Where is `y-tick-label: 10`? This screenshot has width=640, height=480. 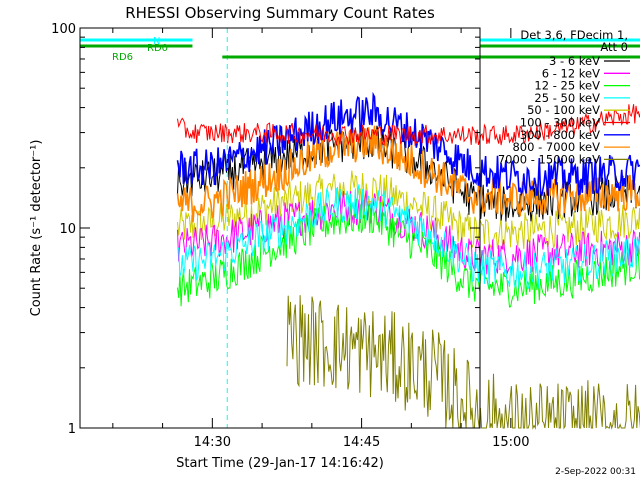
y-tick-label: 10 is located at coordinates (67, 229).